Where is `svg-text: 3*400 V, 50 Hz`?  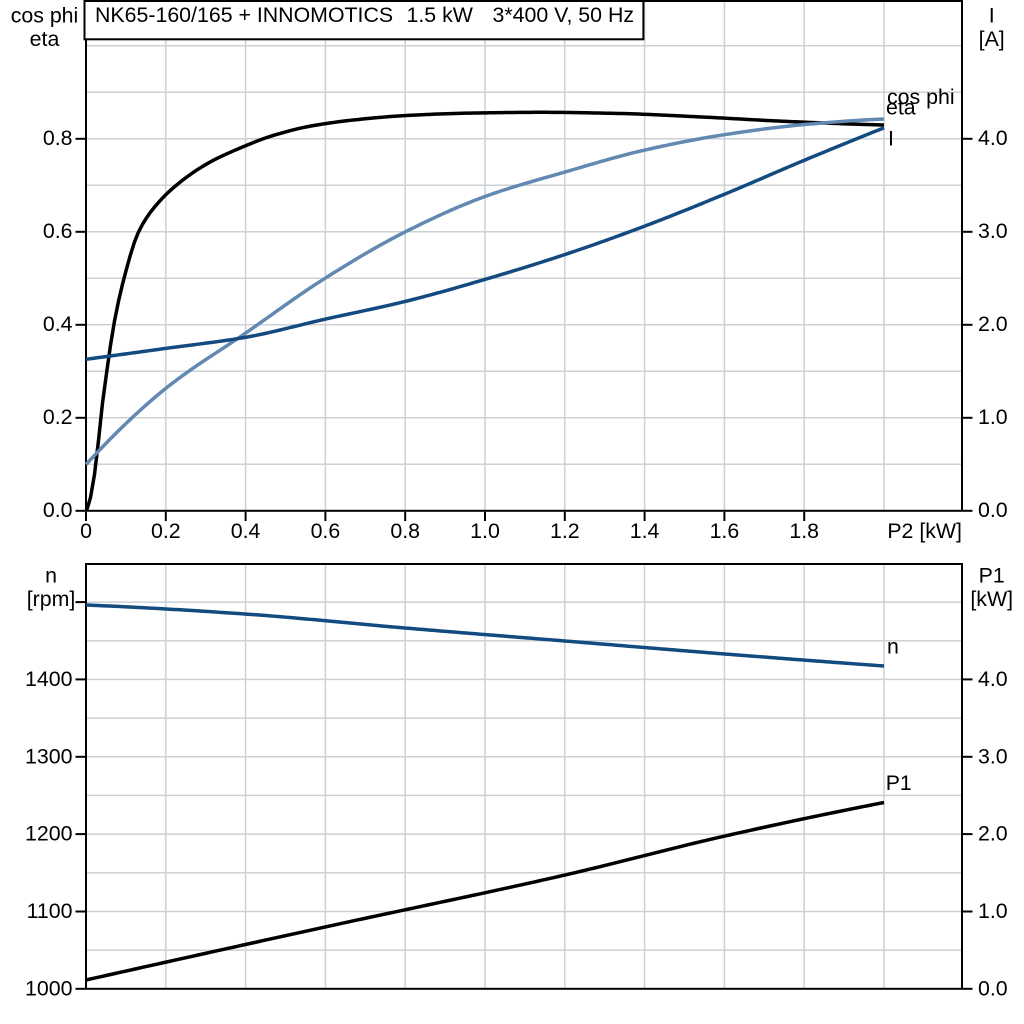
svg-text: 3*400 V, 50 Hz is located at coordinates (564, 15).